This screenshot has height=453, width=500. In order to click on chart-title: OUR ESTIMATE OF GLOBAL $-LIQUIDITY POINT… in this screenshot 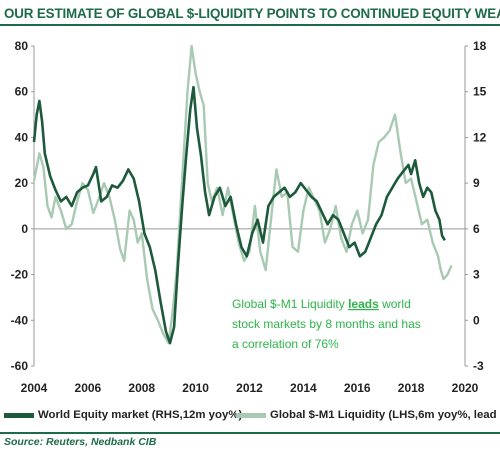, I will do `click(252, 13)`.